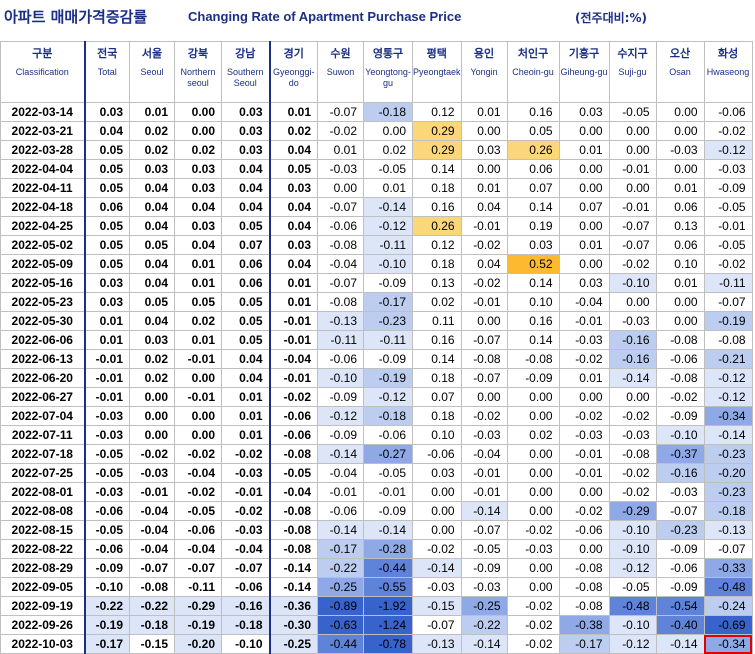  What do you see at coordinates (340, 72) in the screenshot?
I see `column-header-english: Suwon` at bounding box center [340, 72].